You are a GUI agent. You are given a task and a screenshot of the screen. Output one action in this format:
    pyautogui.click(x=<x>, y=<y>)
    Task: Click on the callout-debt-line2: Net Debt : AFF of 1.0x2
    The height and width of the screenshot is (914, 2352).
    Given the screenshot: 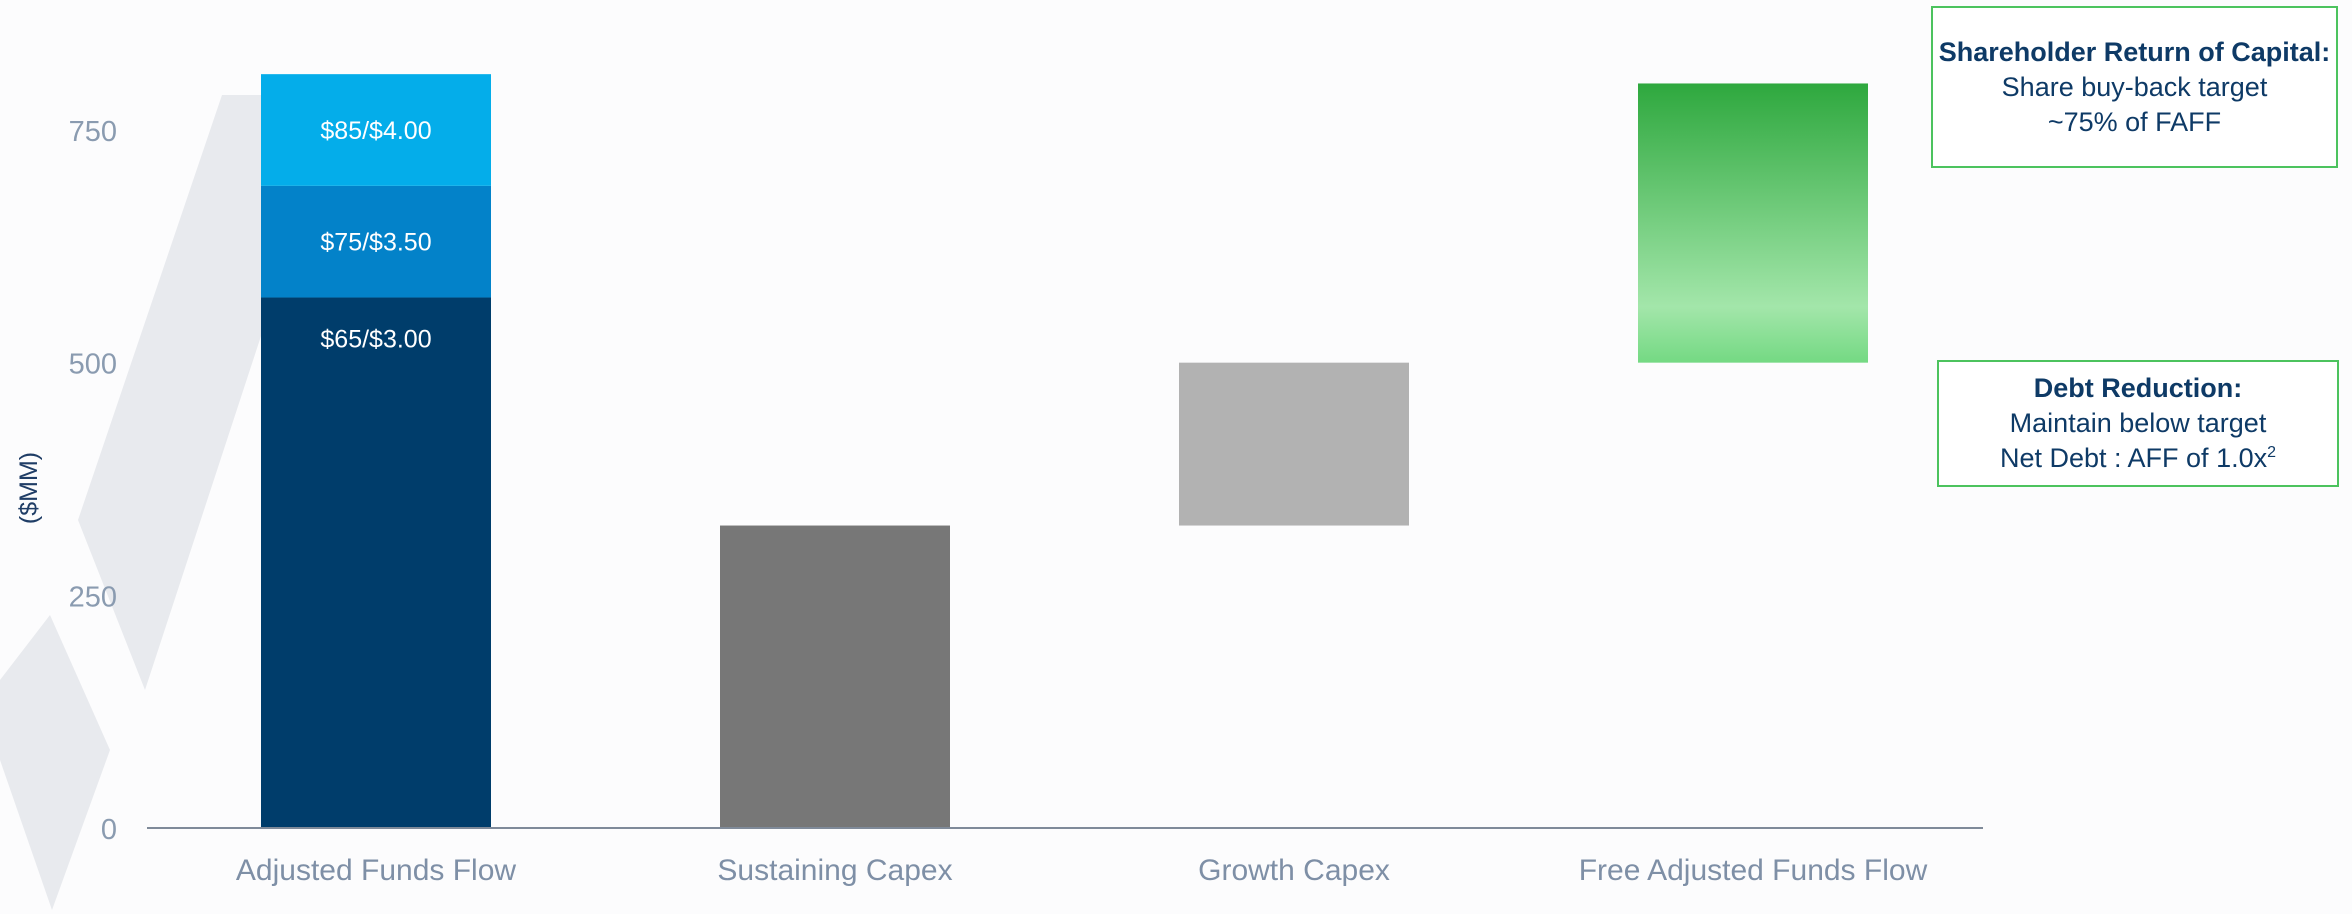 What is the action you would take?
    pyautogui.click(x=2138, y=458)
    